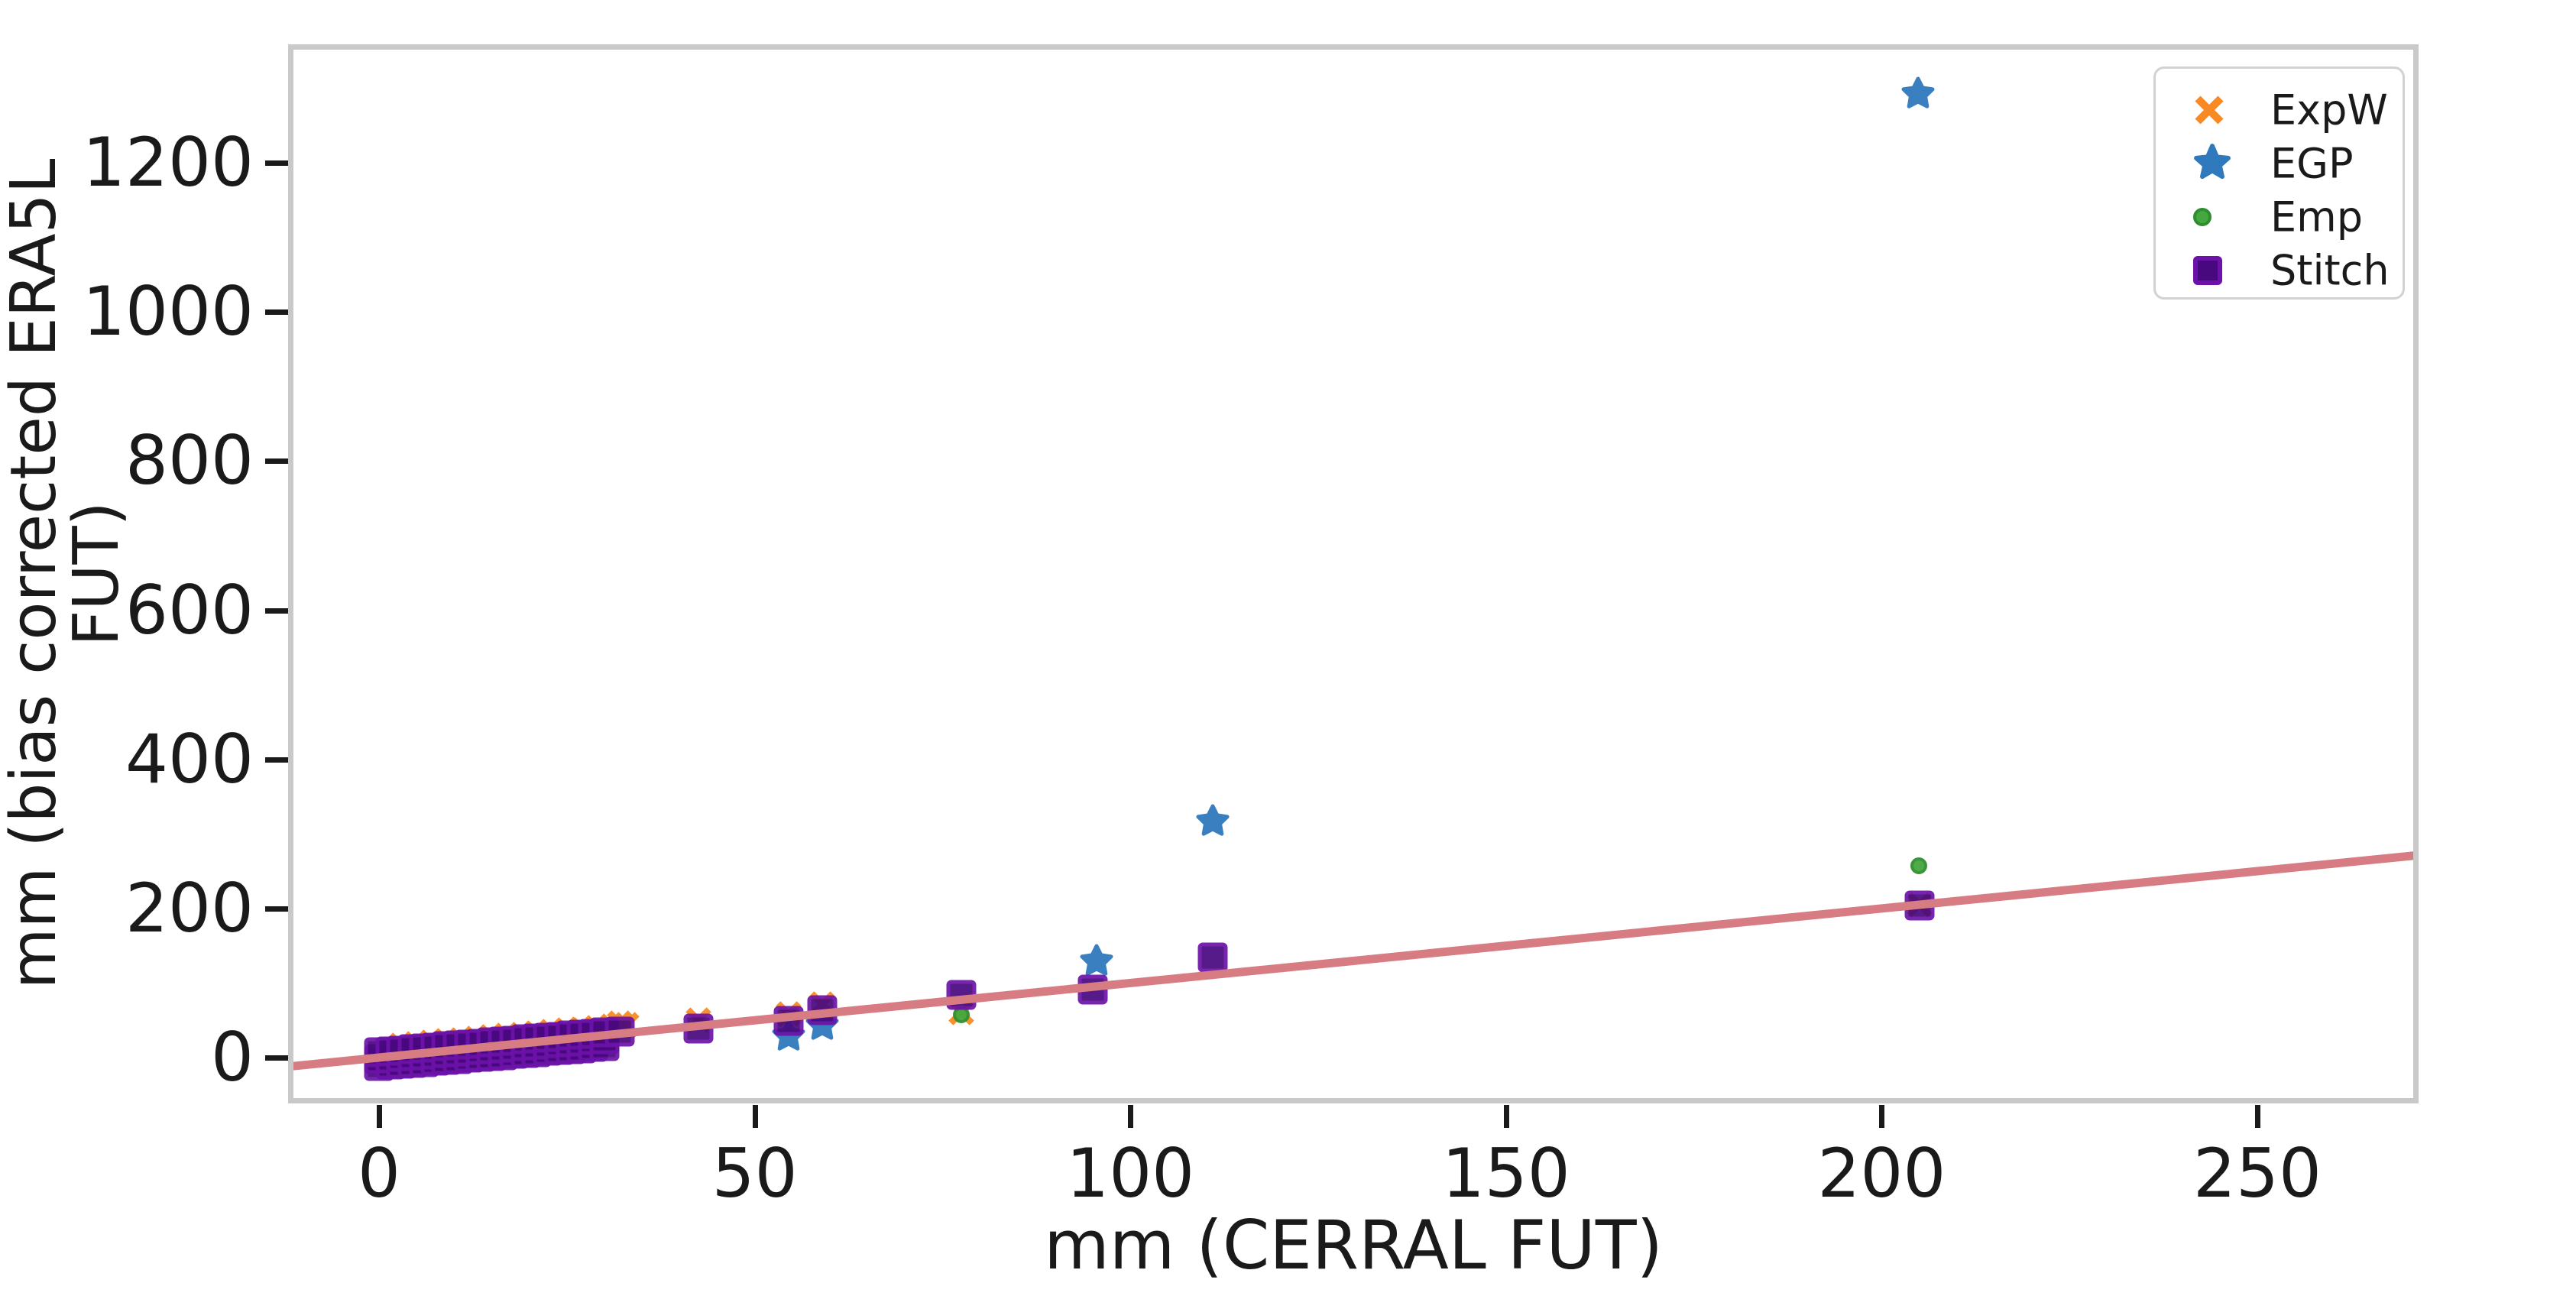 The image size is (2576, 1296). I want to click on data-point-emp, so click(1919, 866).